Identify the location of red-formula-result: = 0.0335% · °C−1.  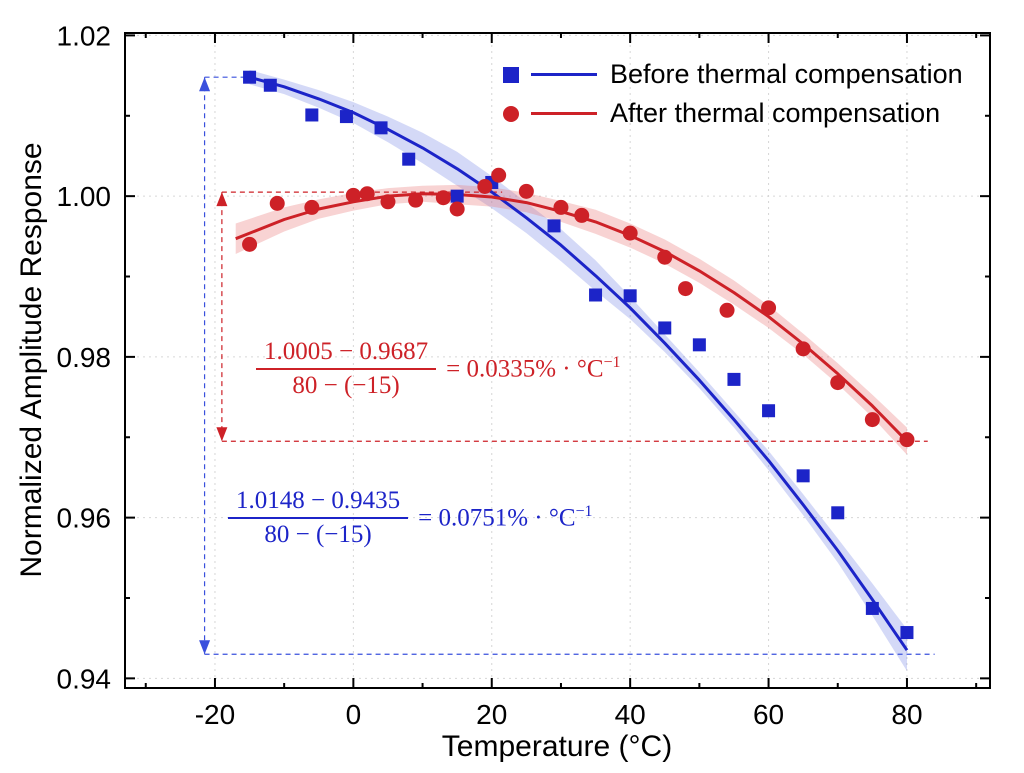
(533, 368).